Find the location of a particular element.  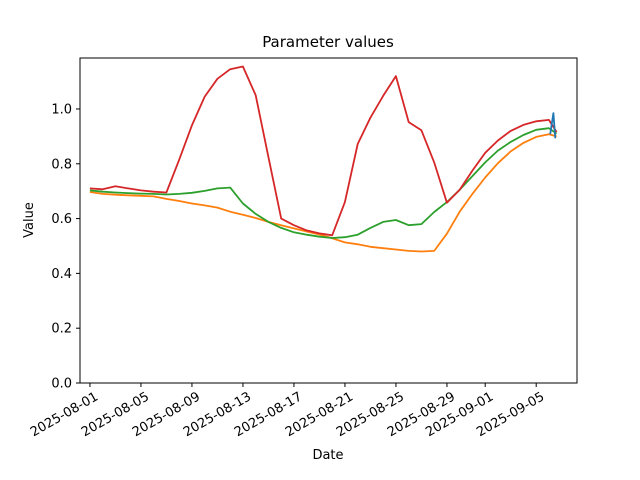

y-tick-label: 0.8 is located at coordinates (61, 164).